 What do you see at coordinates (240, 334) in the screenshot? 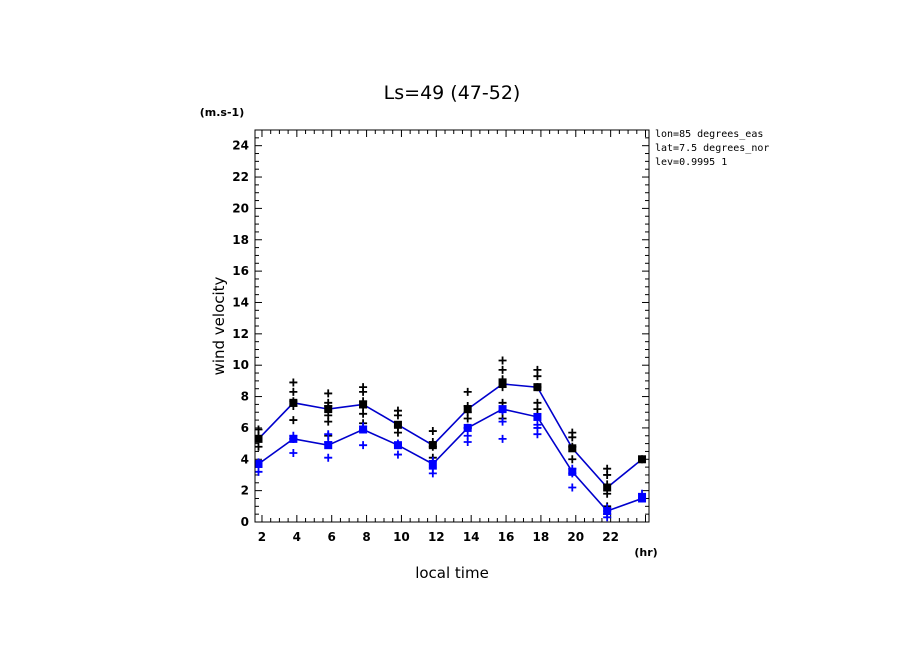
I see `y-tick-label: 12` at bounding box center [240, 334].